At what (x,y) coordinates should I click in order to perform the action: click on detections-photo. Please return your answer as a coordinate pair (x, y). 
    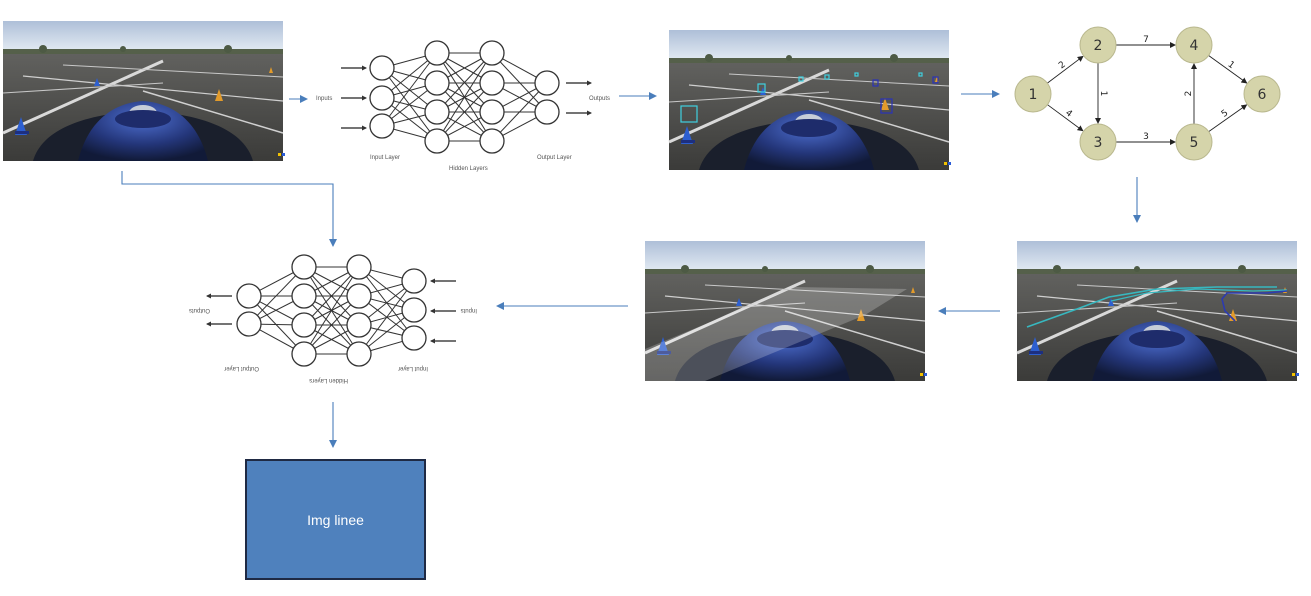
    Looking at the image, I should click on (810, 100).